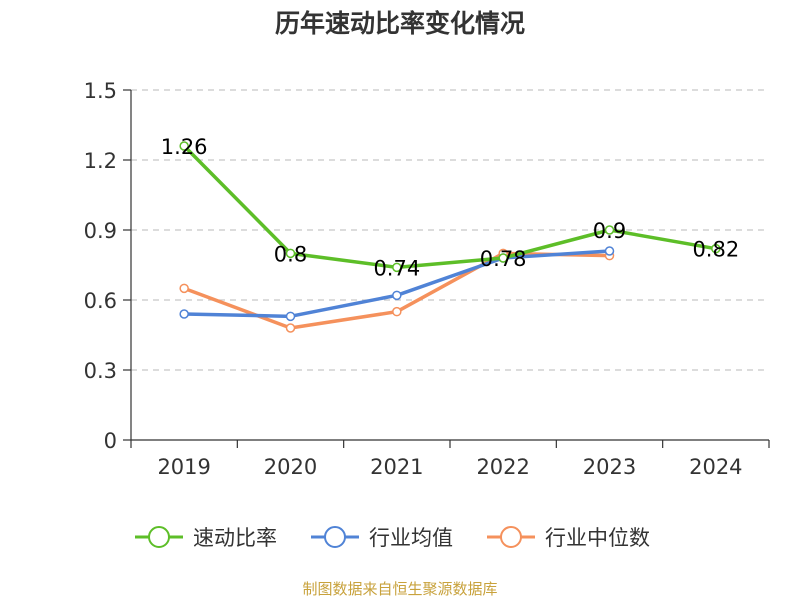 Image resolution: width=800 pixels, height=600 pixels. I want to click on x-tick-label: 2023, so click(609, 467).